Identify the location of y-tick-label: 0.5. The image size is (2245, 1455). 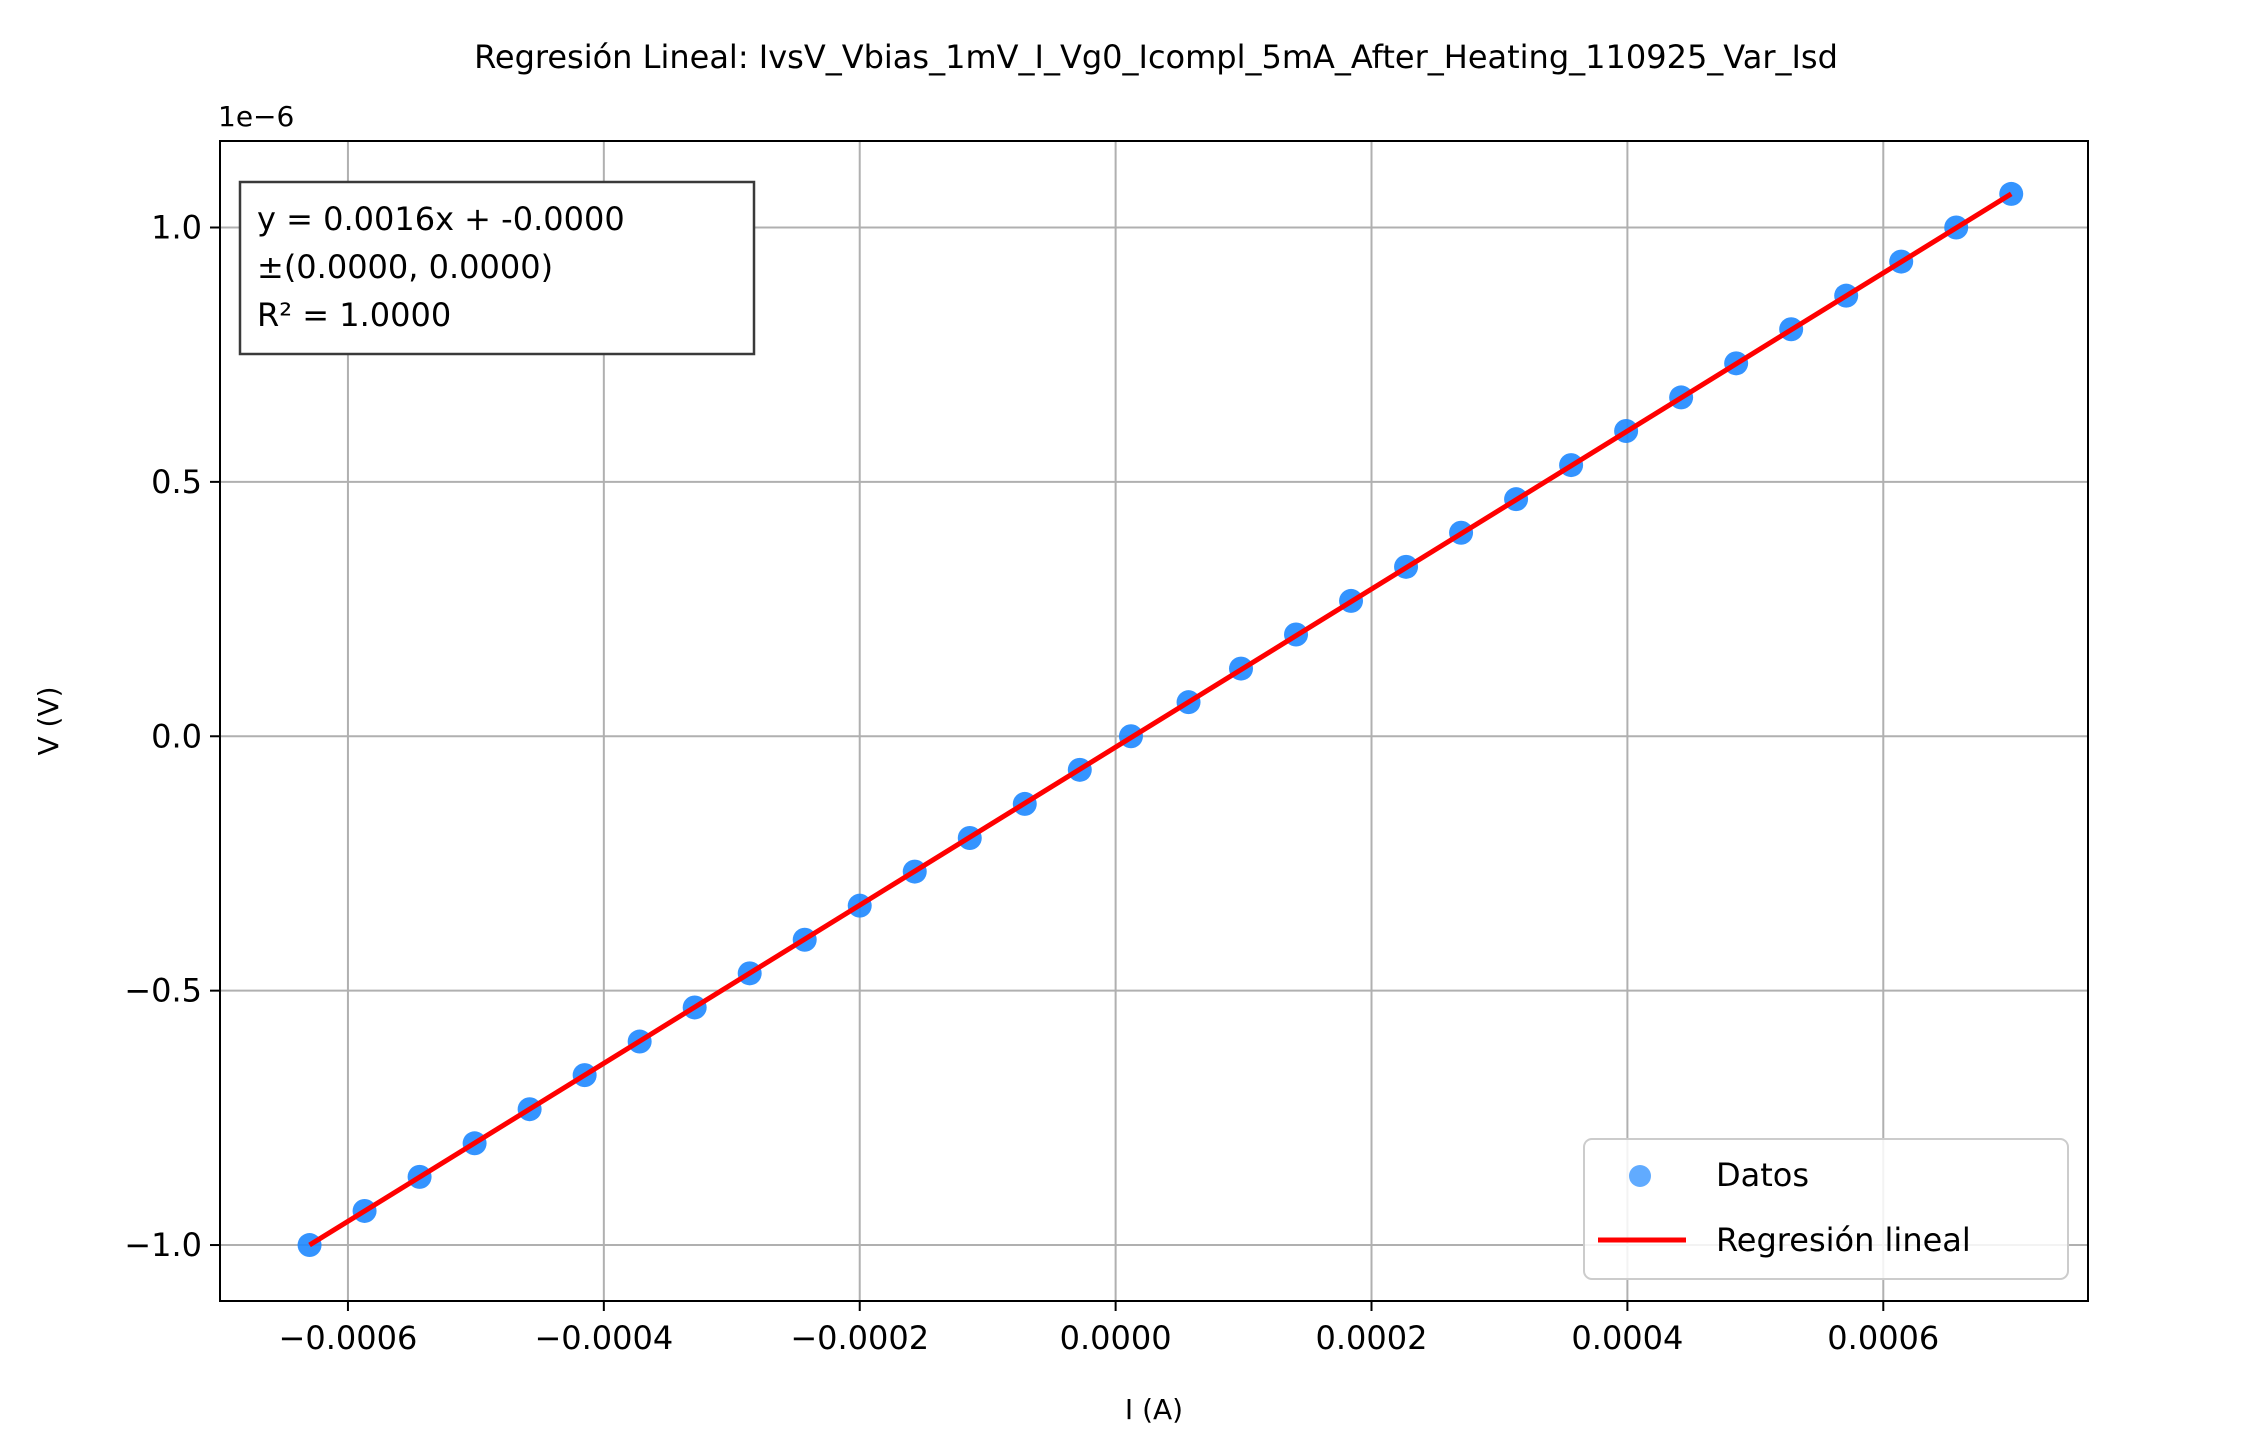
(176, 482).